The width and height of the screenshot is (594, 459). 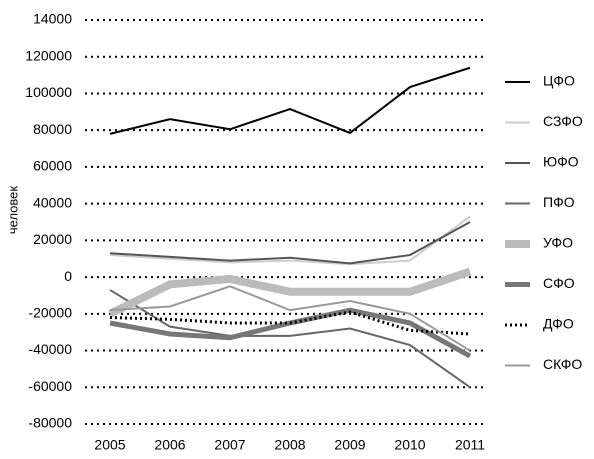 What do you see at coordinates (50, 349) in the screenshot?
I see `y-tick-label: -40000` at bounding box center [50, 349].